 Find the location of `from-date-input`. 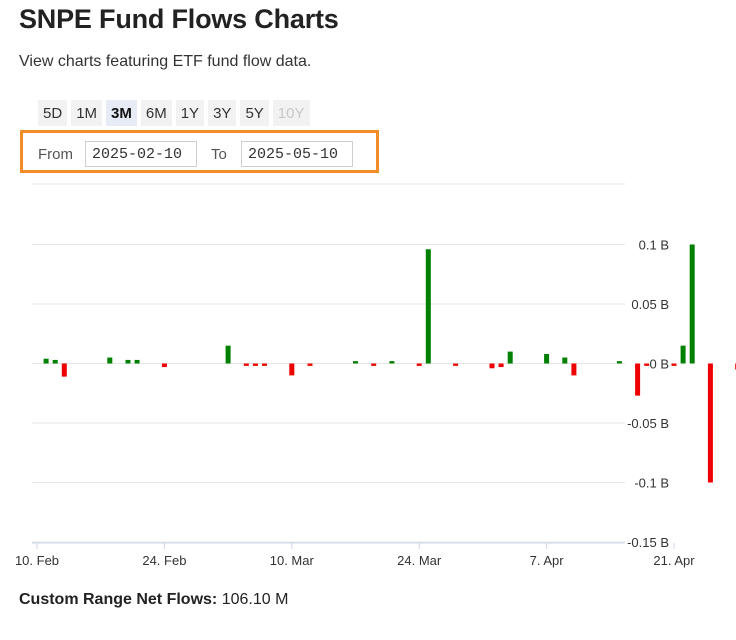

from-date-input is located at coordinates (141, 154).